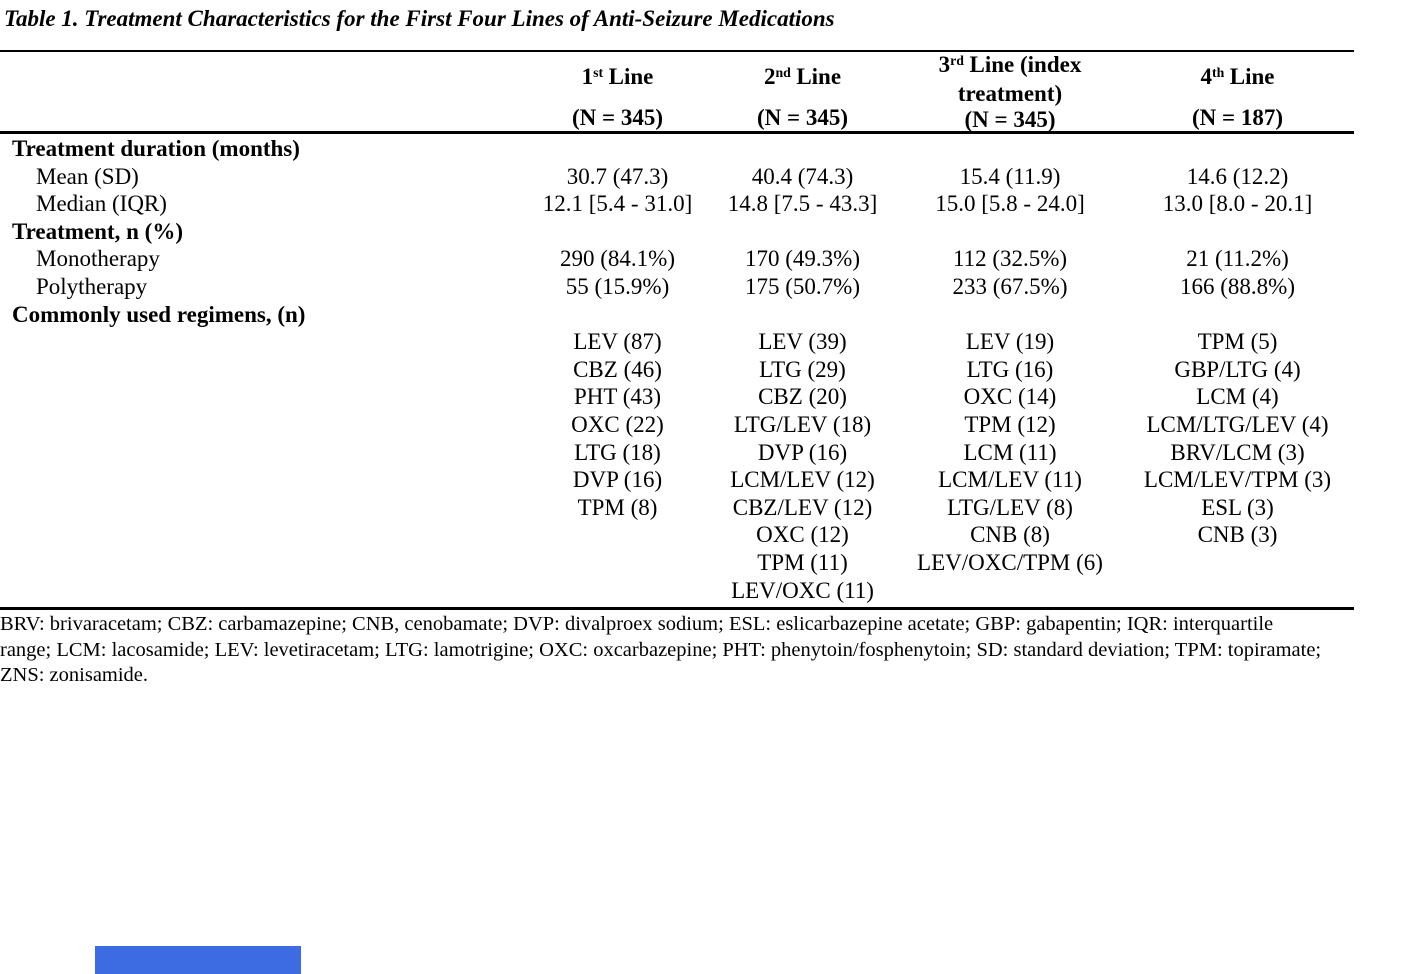 The image size is (1420, 974). I want to click on table-cell: 14.6 (12.2), so click(1237, 176).